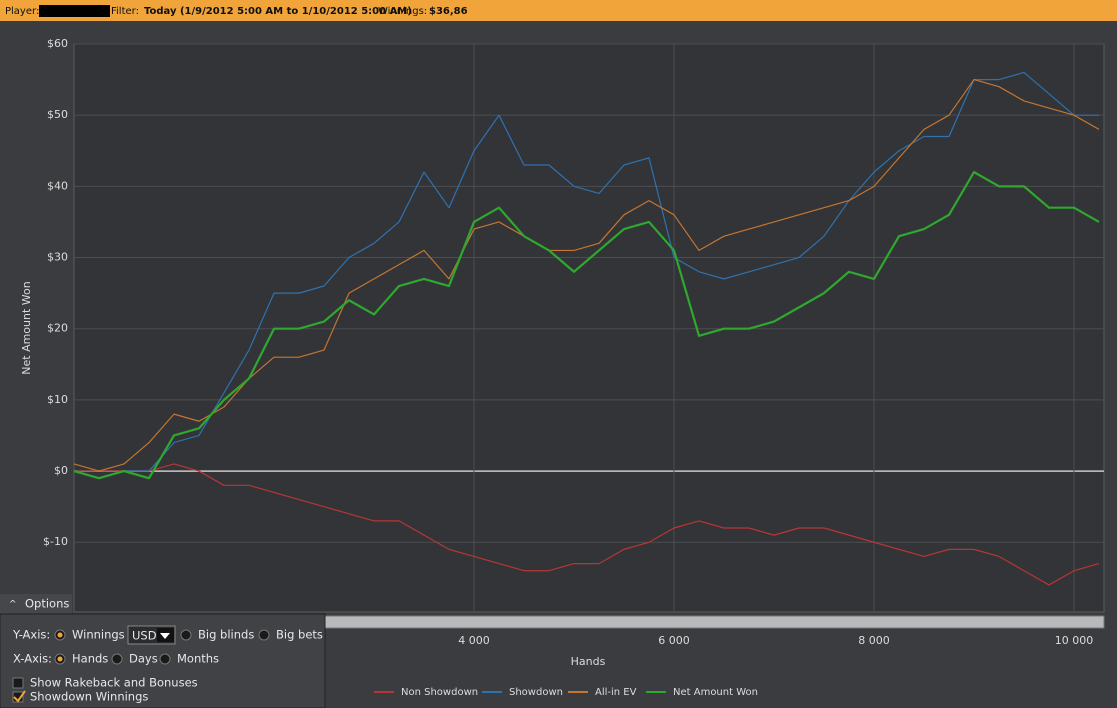 This screenshot has height=708, width=1117. Describe the element at coordinates (89, 697) in the screenshot. I see `checkbox-label: Showdown Winnings` at that location.